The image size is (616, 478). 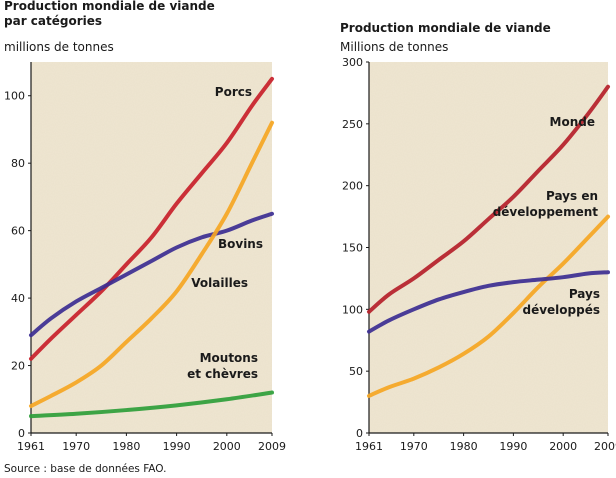 I want to click on y-tick-label: 60, so click(x=18, y=231).